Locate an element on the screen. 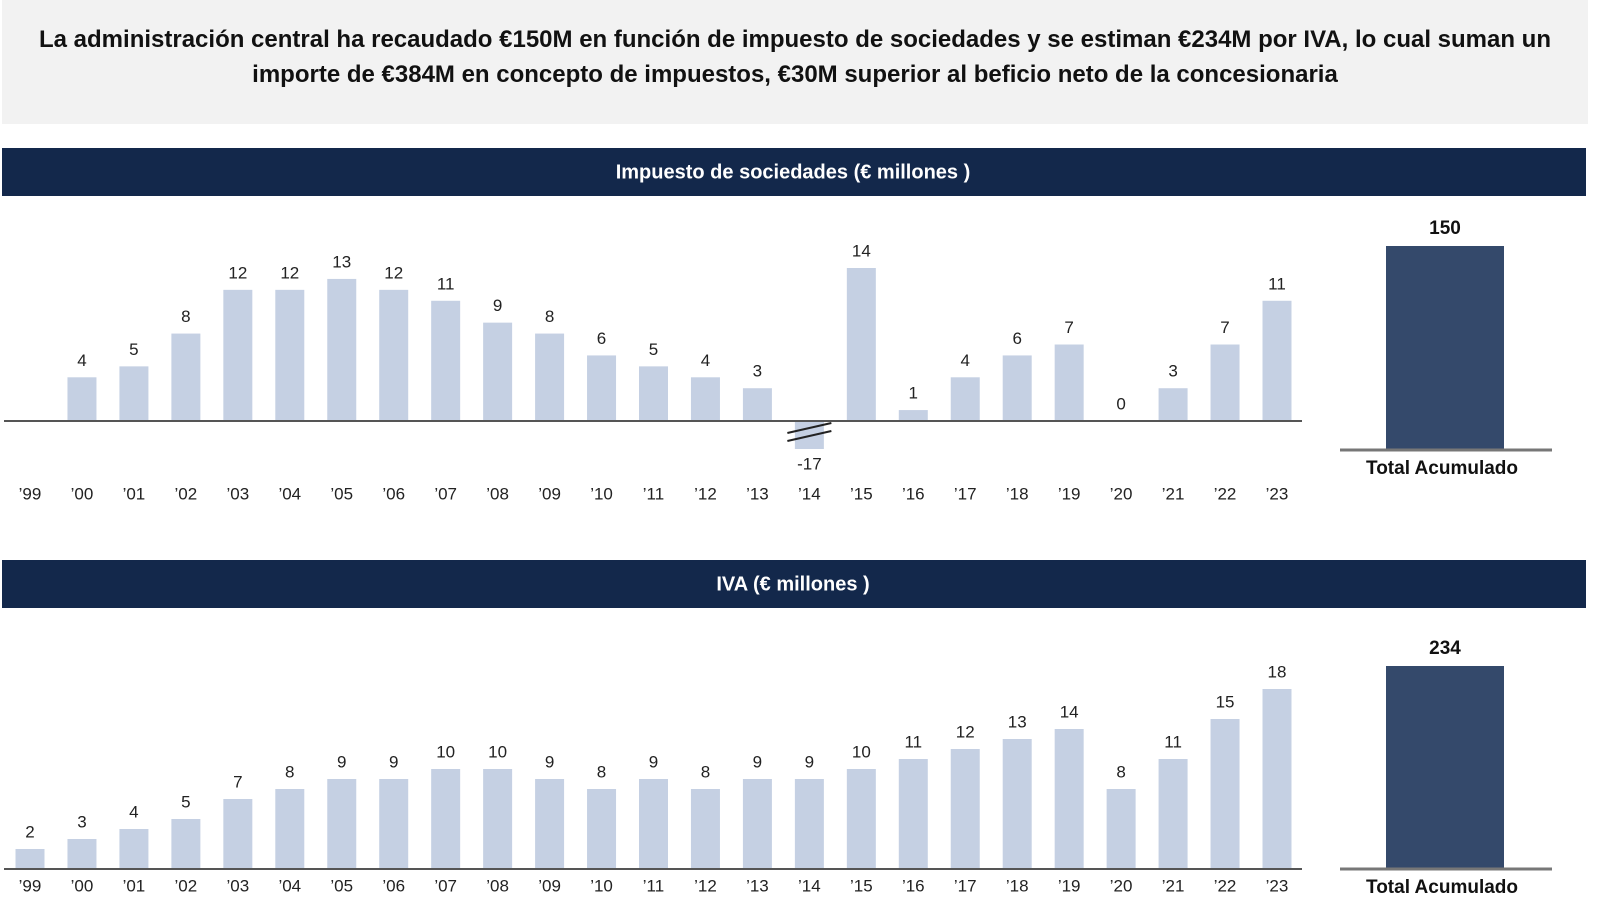 This screenshot has height=900, width=1600. x-tick-label: ’09 is located at coordinates (549, 493).